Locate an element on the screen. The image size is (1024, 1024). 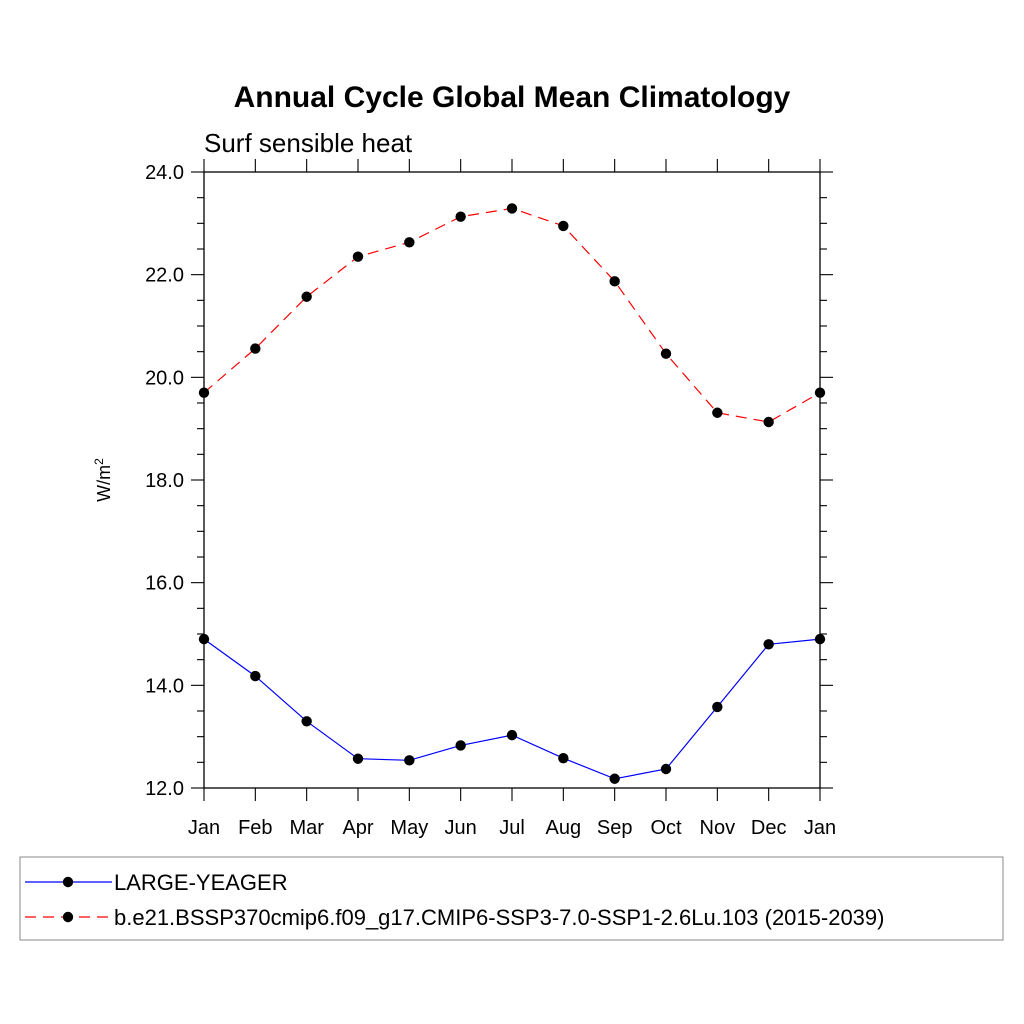
chart-title: Annual Cycle Global Mean Climatology is located at coordinates (512, 97).